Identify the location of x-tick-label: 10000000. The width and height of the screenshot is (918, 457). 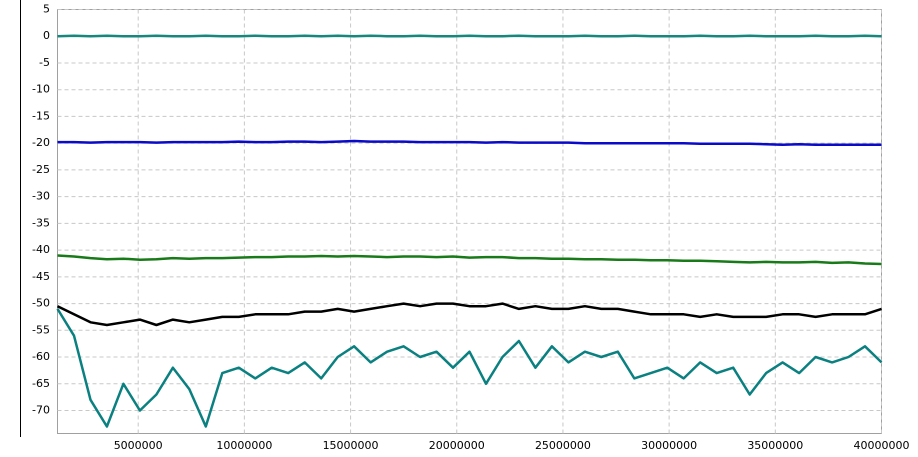
(244, 445).